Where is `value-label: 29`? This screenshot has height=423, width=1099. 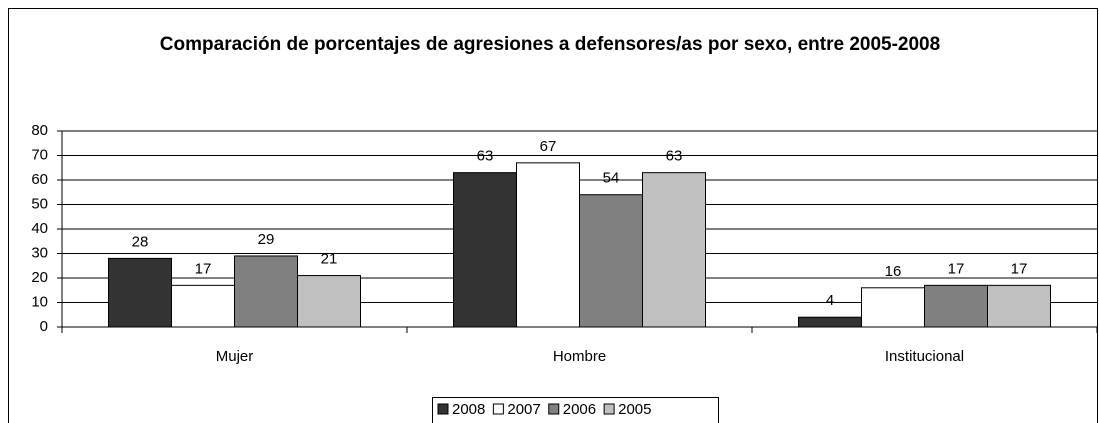 value-label: 29 is located at coordinates (266, 239).